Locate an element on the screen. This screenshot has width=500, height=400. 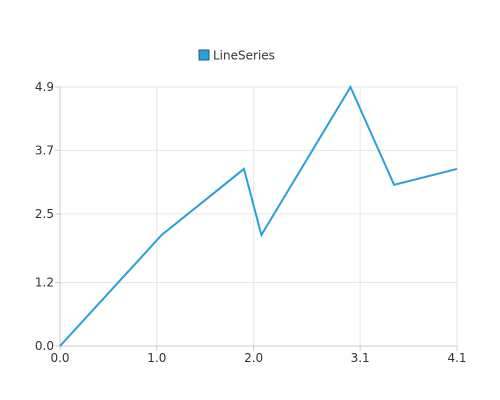
x-tick-label: 1.0 is located at coordinates (156, 358).